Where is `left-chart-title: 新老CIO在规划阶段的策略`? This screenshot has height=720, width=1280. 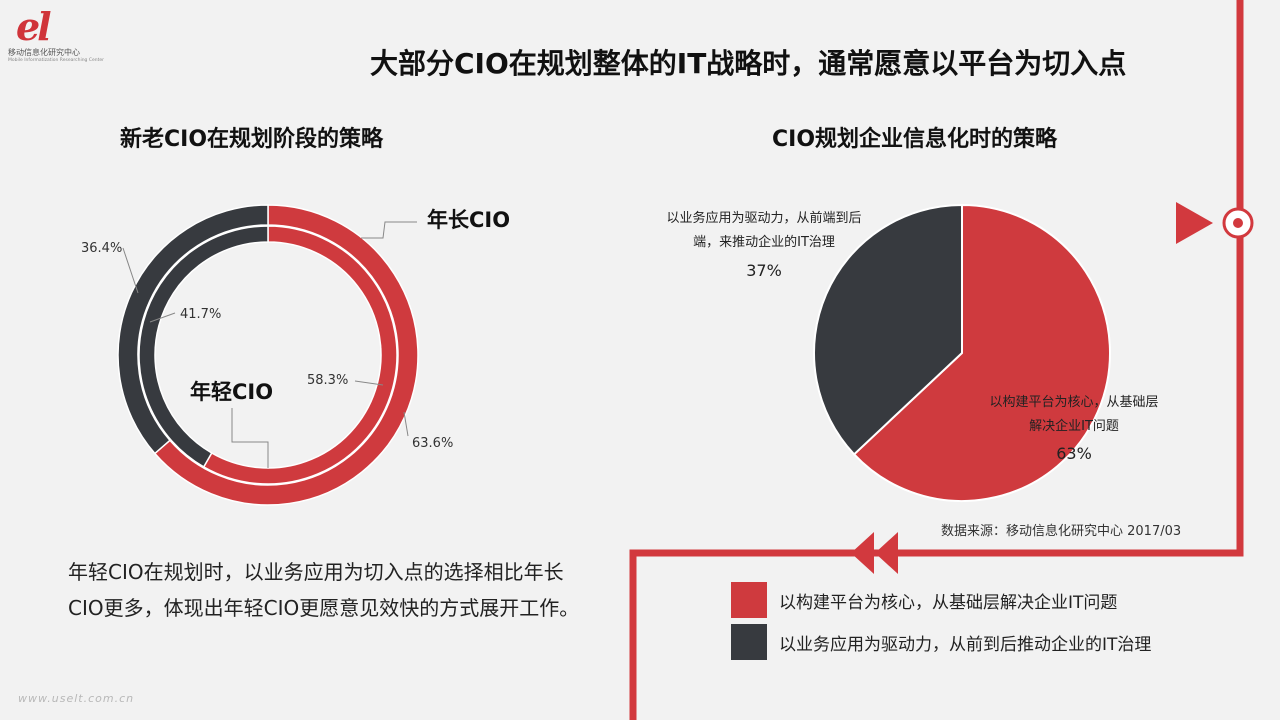
left-chart-title: 新老CIO在规划阶段的策略 is located at coordinates (252, 139).